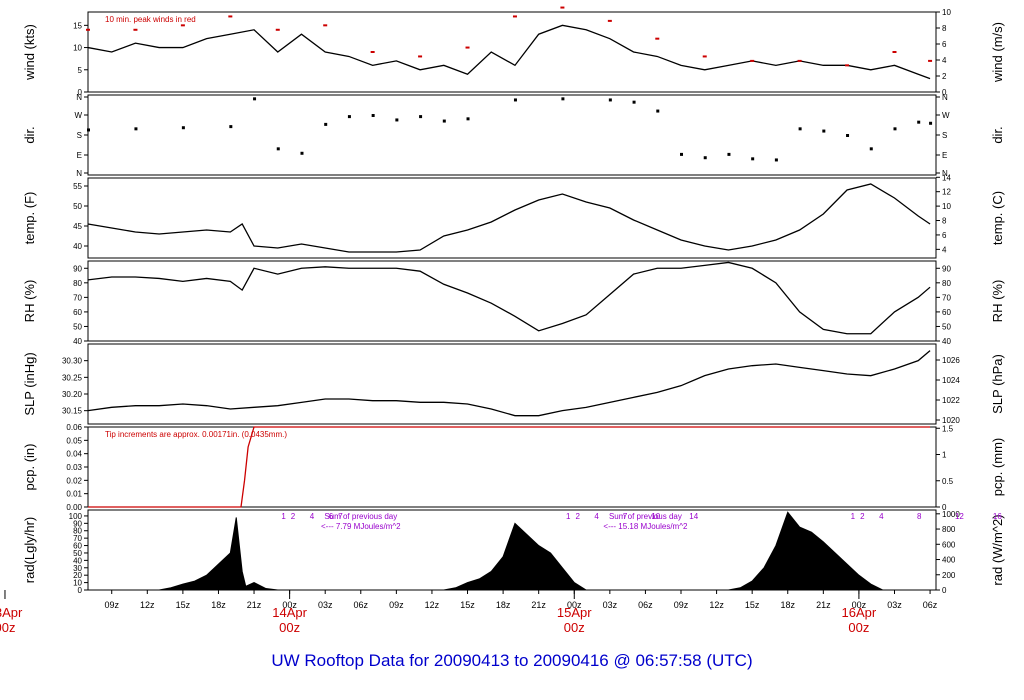  Describe the element at coordinates (29, 52) in the screenshot. I see `wind-ylabel-left: wind (kts)` at that location.